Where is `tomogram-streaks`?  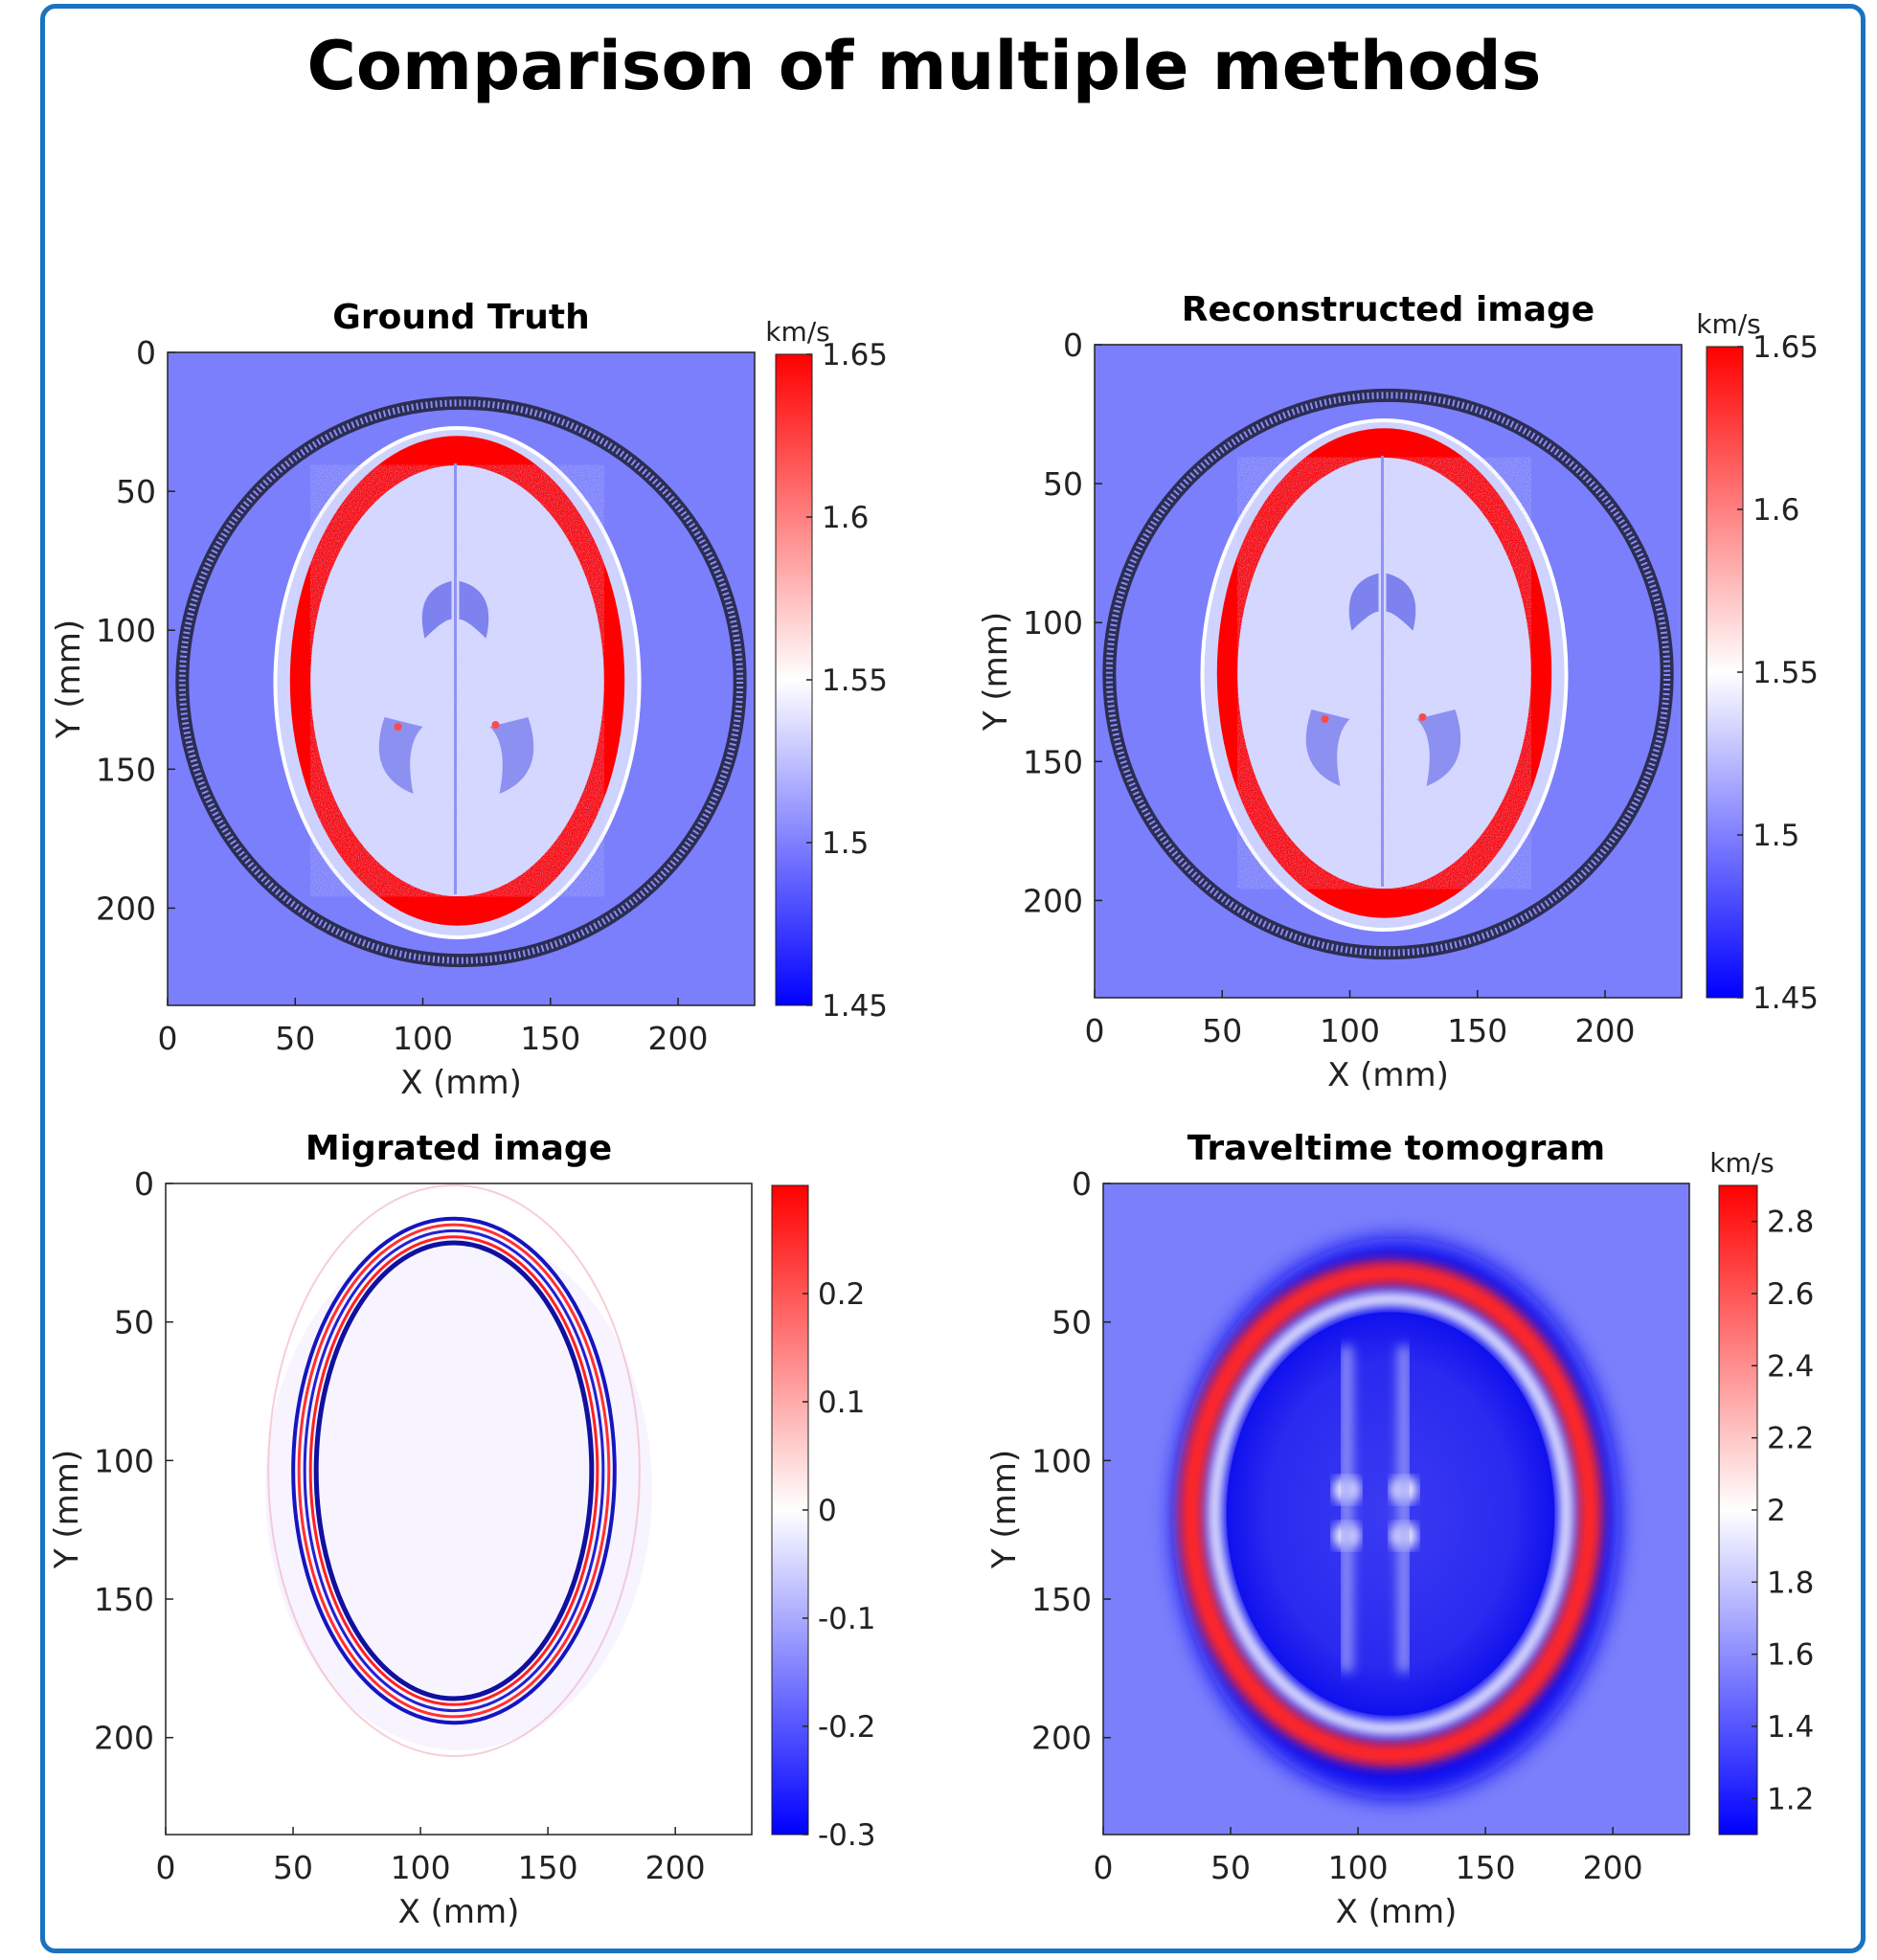
tomogram-streaks is located at coordinates (1375, 1509).